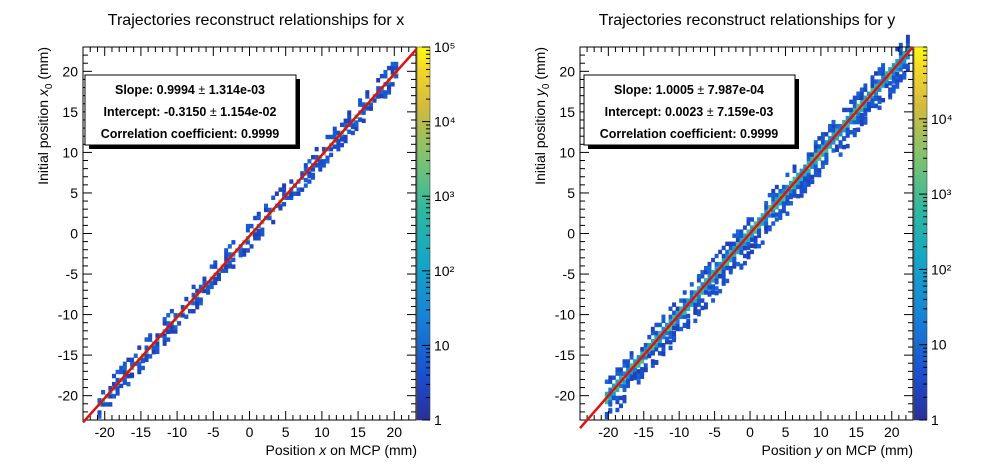 The width and height of the screenshot is (997, 476). Describe the element at coordinates (679, 432) in the screenshot. I see `x-tick-label: -10` at that location.